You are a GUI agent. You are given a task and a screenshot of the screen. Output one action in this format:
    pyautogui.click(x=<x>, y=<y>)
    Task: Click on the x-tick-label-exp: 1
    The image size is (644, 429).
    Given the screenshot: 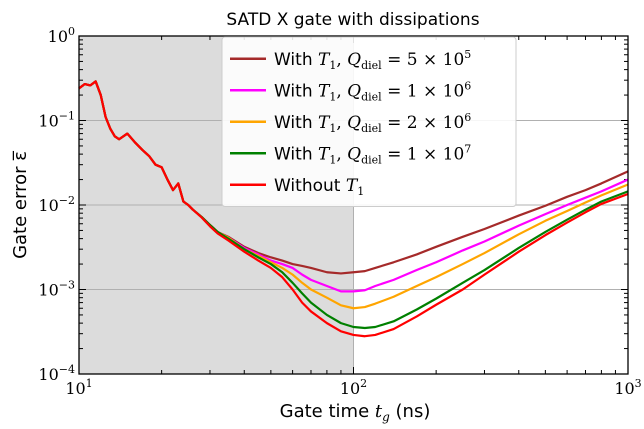 What is the action you would take?
    pyautogui.click(x=89, y=383)
    